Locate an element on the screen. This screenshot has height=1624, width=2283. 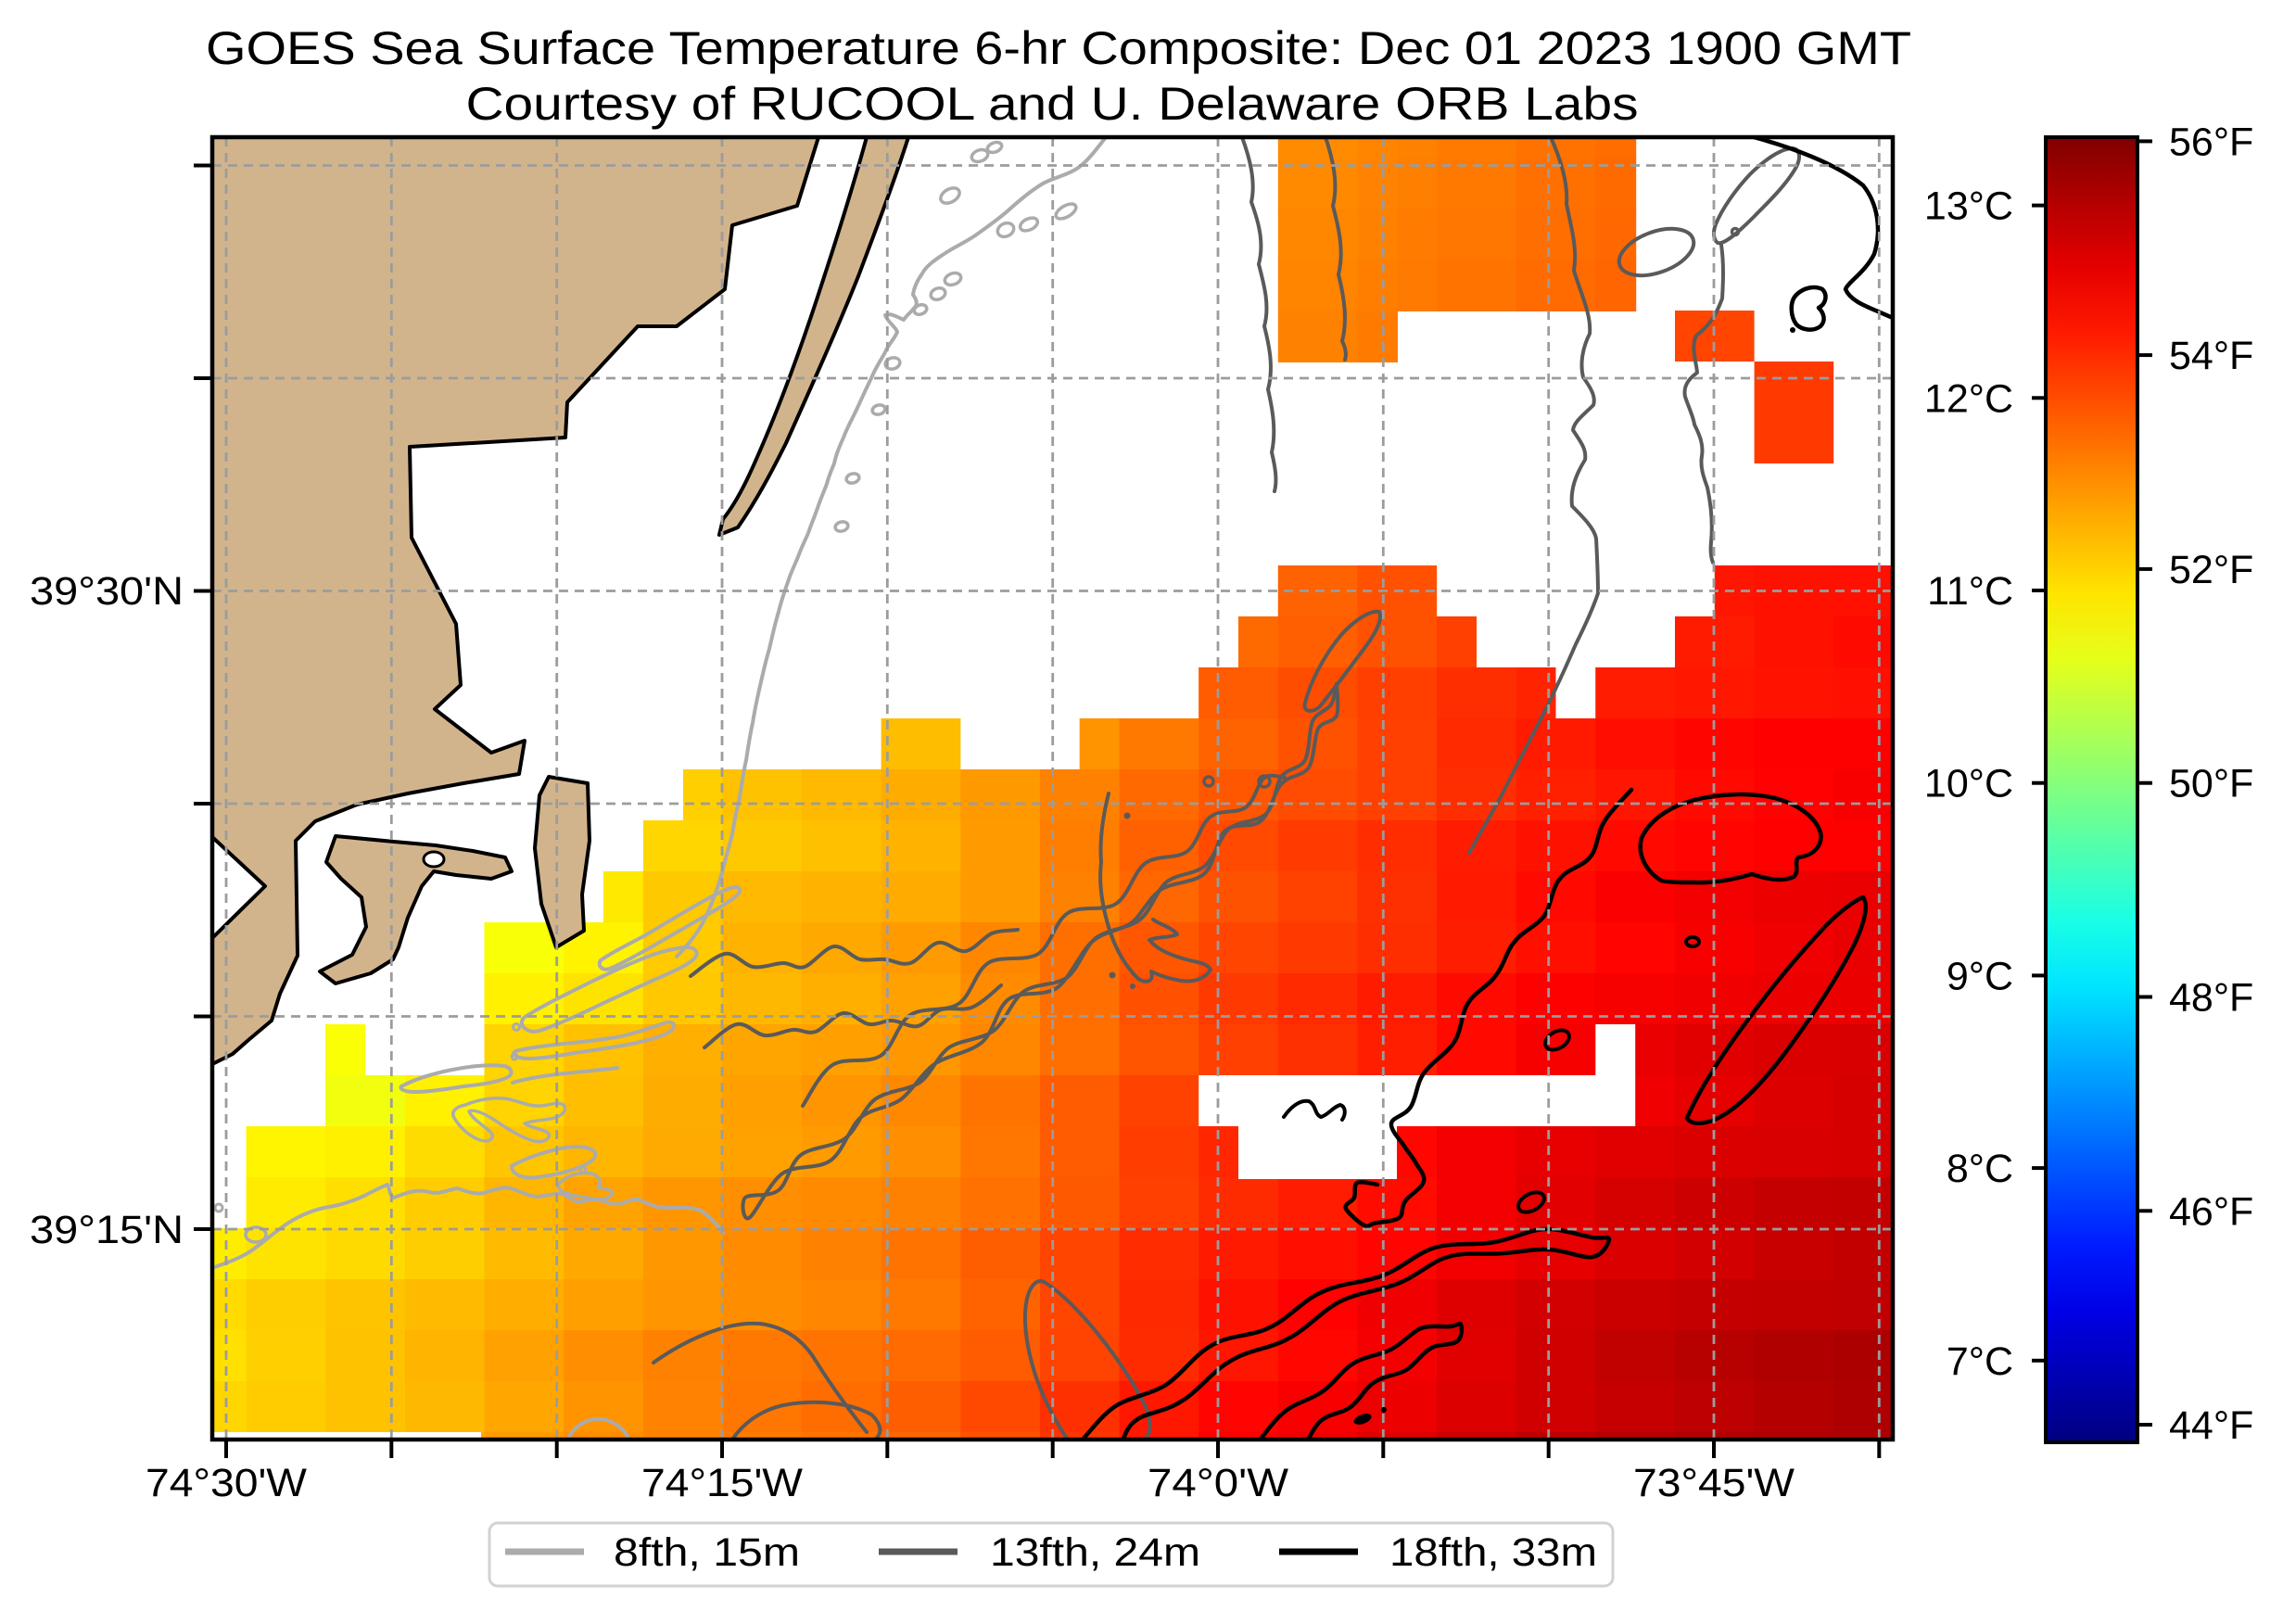
svg-text: 74°15'W is located at coordinates (722, 1483).